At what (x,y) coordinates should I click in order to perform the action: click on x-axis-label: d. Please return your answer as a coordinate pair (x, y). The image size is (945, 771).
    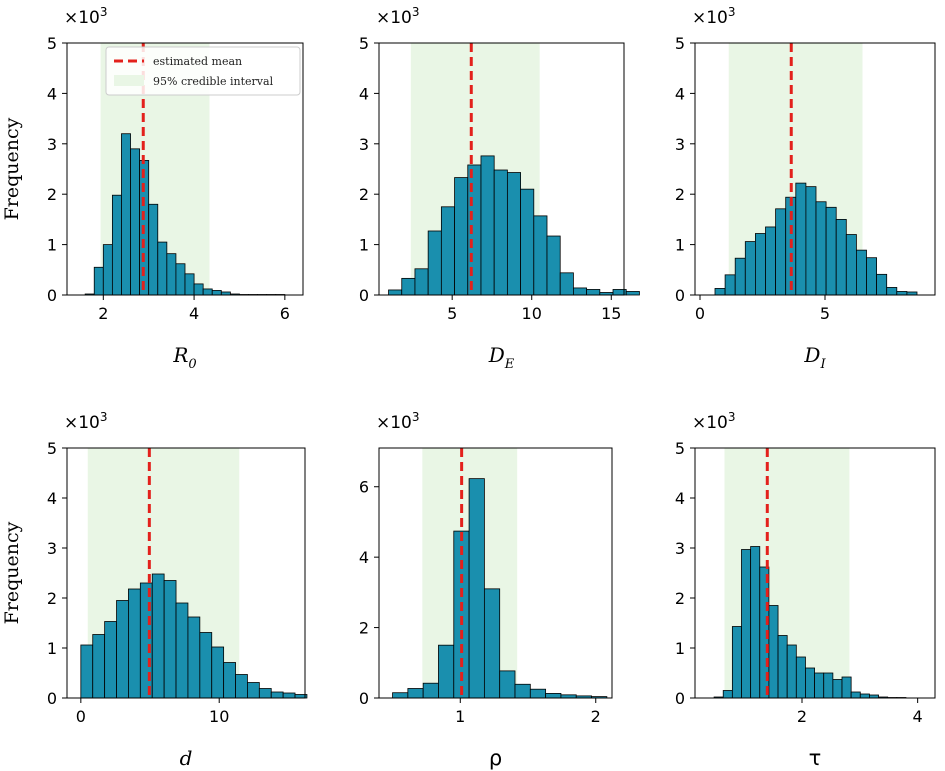
    Looking at the image, I should click on (186, 758).